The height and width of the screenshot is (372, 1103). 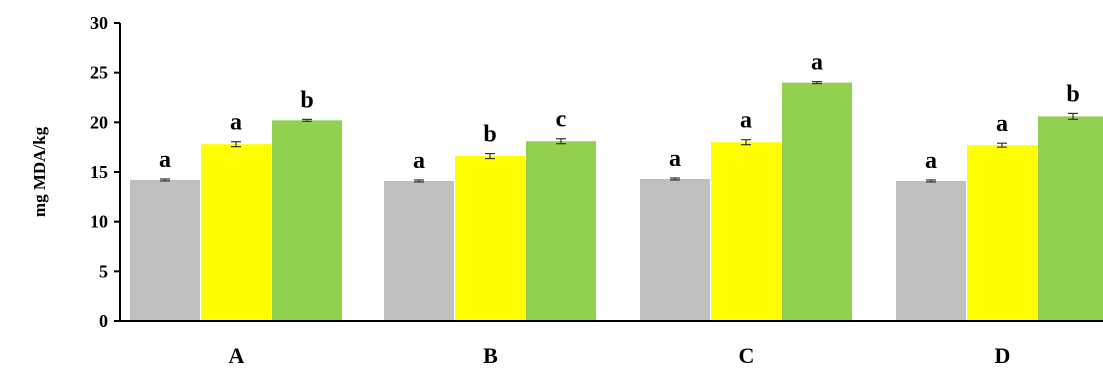 I want to click on y-tick-label: 20, so click(x=99, y=122).